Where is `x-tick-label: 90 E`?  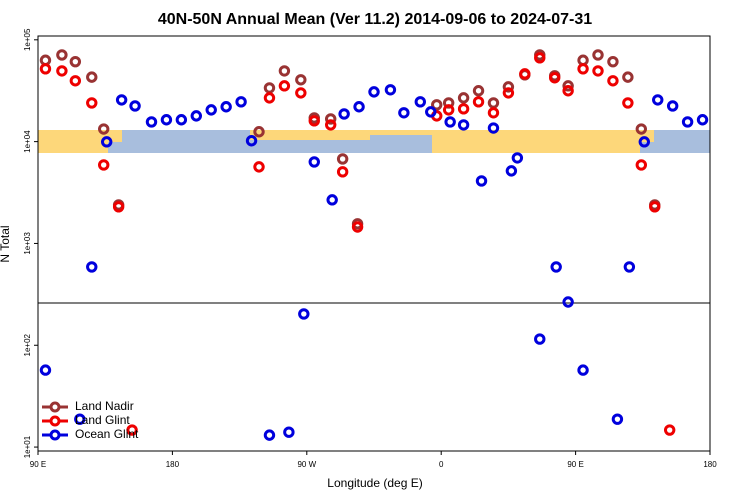 x-tick-label: 90 E is located at coordinates (38, 464).